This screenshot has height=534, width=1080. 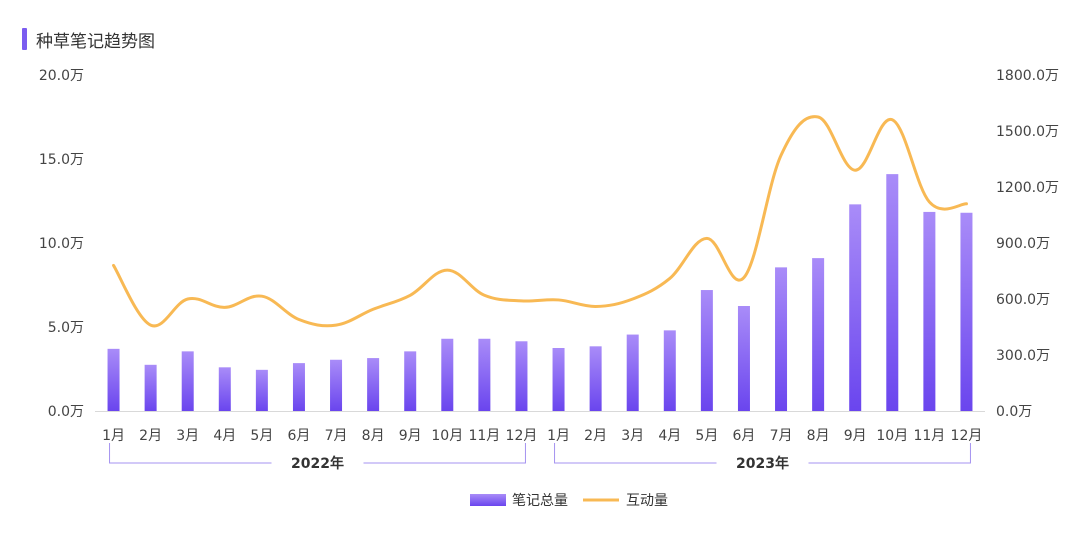 What do you see at coordinates (762, 463) in the screenshot?
I see `year-label: 2023年` at bounding box center [762, 463].